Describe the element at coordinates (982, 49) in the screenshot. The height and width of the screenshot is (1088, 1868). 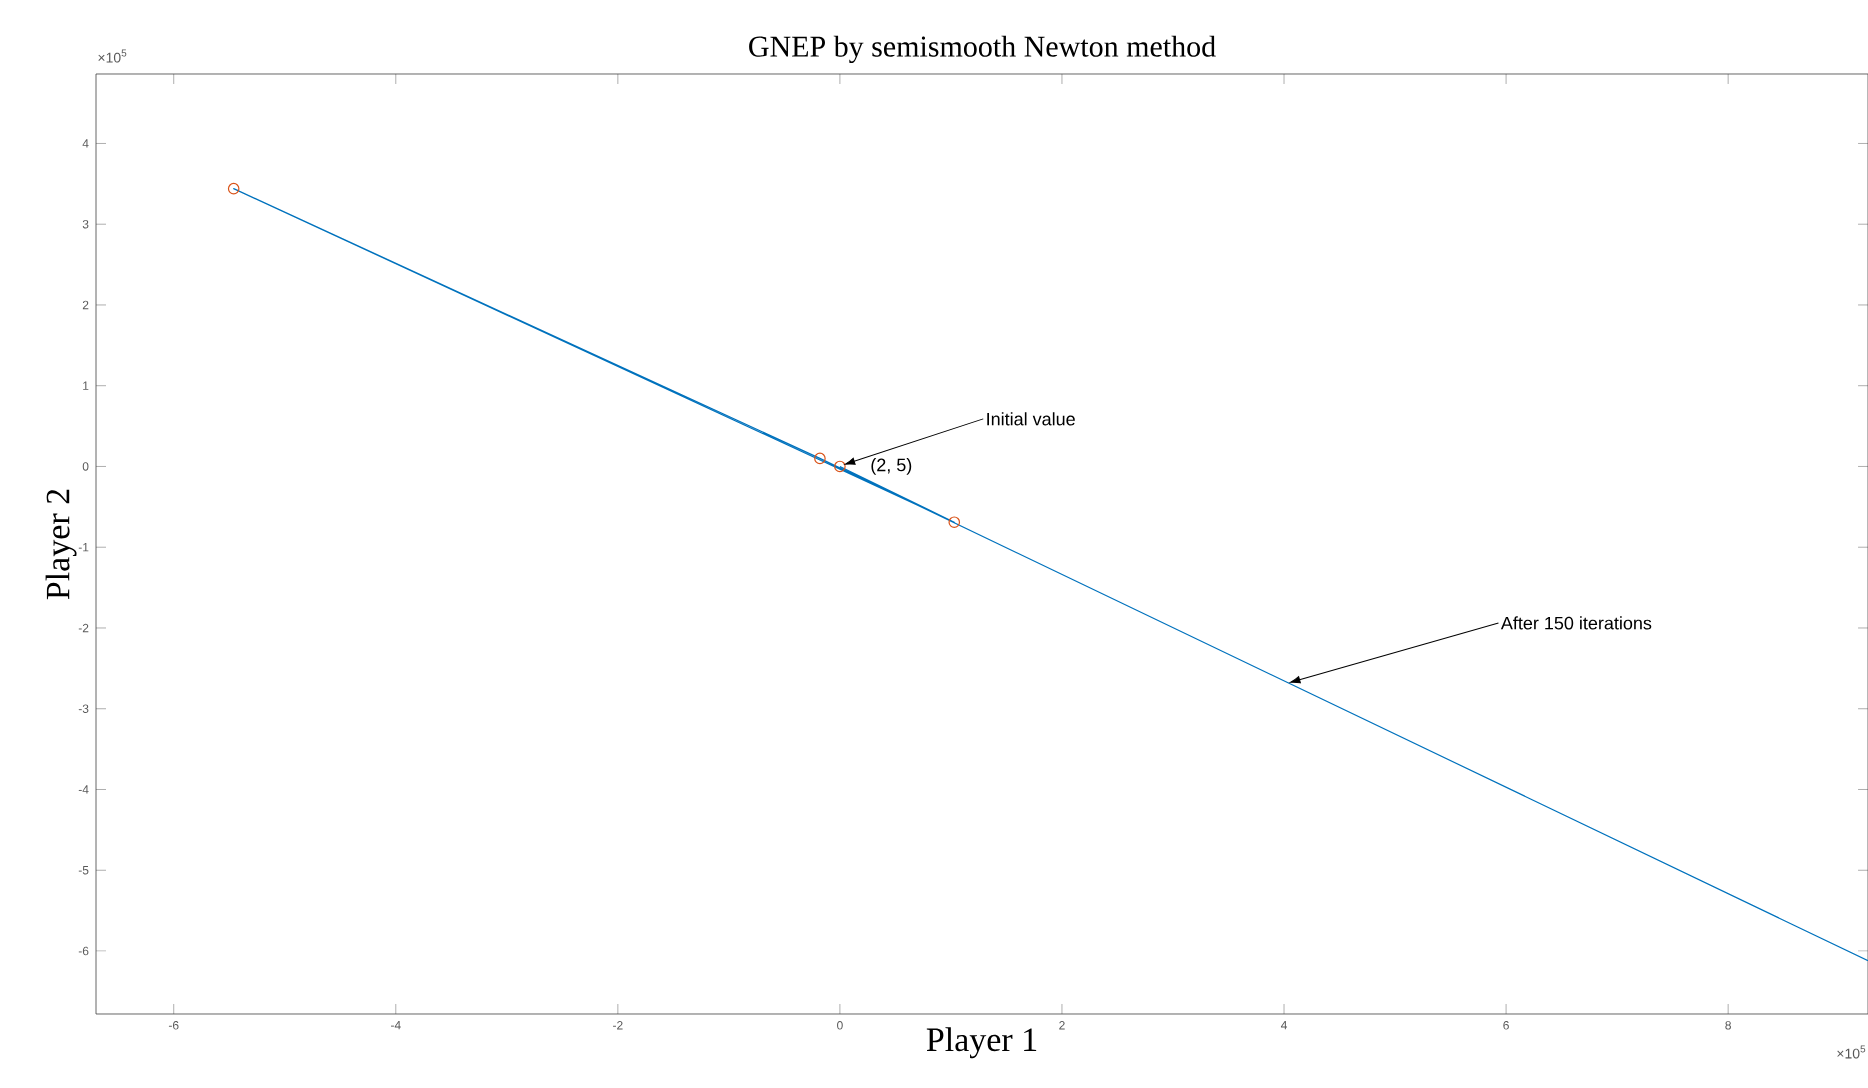
I see `chart-title: GNEP by semismooth Newton method` at that location.